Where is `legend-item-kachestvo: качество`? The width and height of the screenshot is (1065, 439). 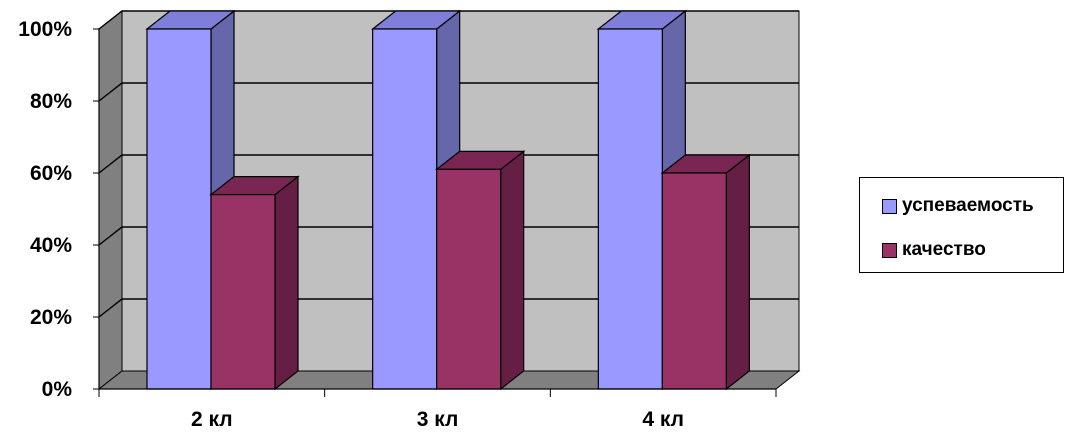
legend-item-kachestvo: качество is located at coordinates (934, 250).